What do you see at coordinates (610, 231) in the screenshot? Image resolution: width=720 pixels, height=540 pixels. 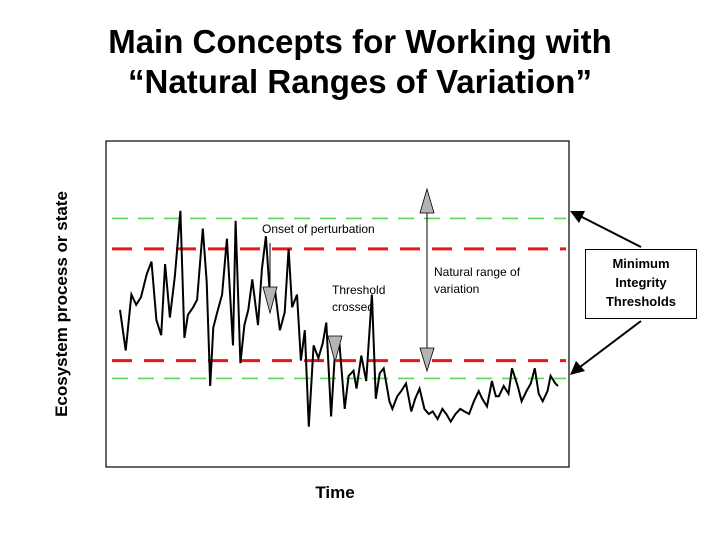 I see `callout-pointer-upper` at bounding box center [610, 231].